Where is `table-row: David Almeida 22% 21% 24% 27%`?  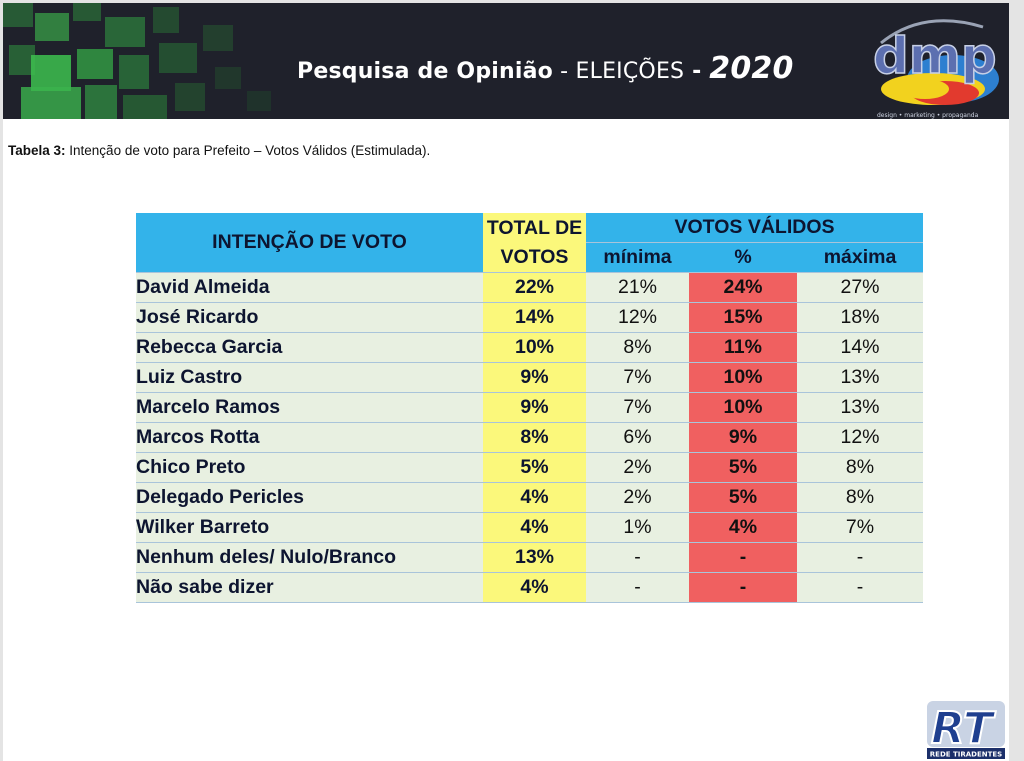 table-row: David Almeida 22% 21% 24% 27% is located at coordinates (530, 287).